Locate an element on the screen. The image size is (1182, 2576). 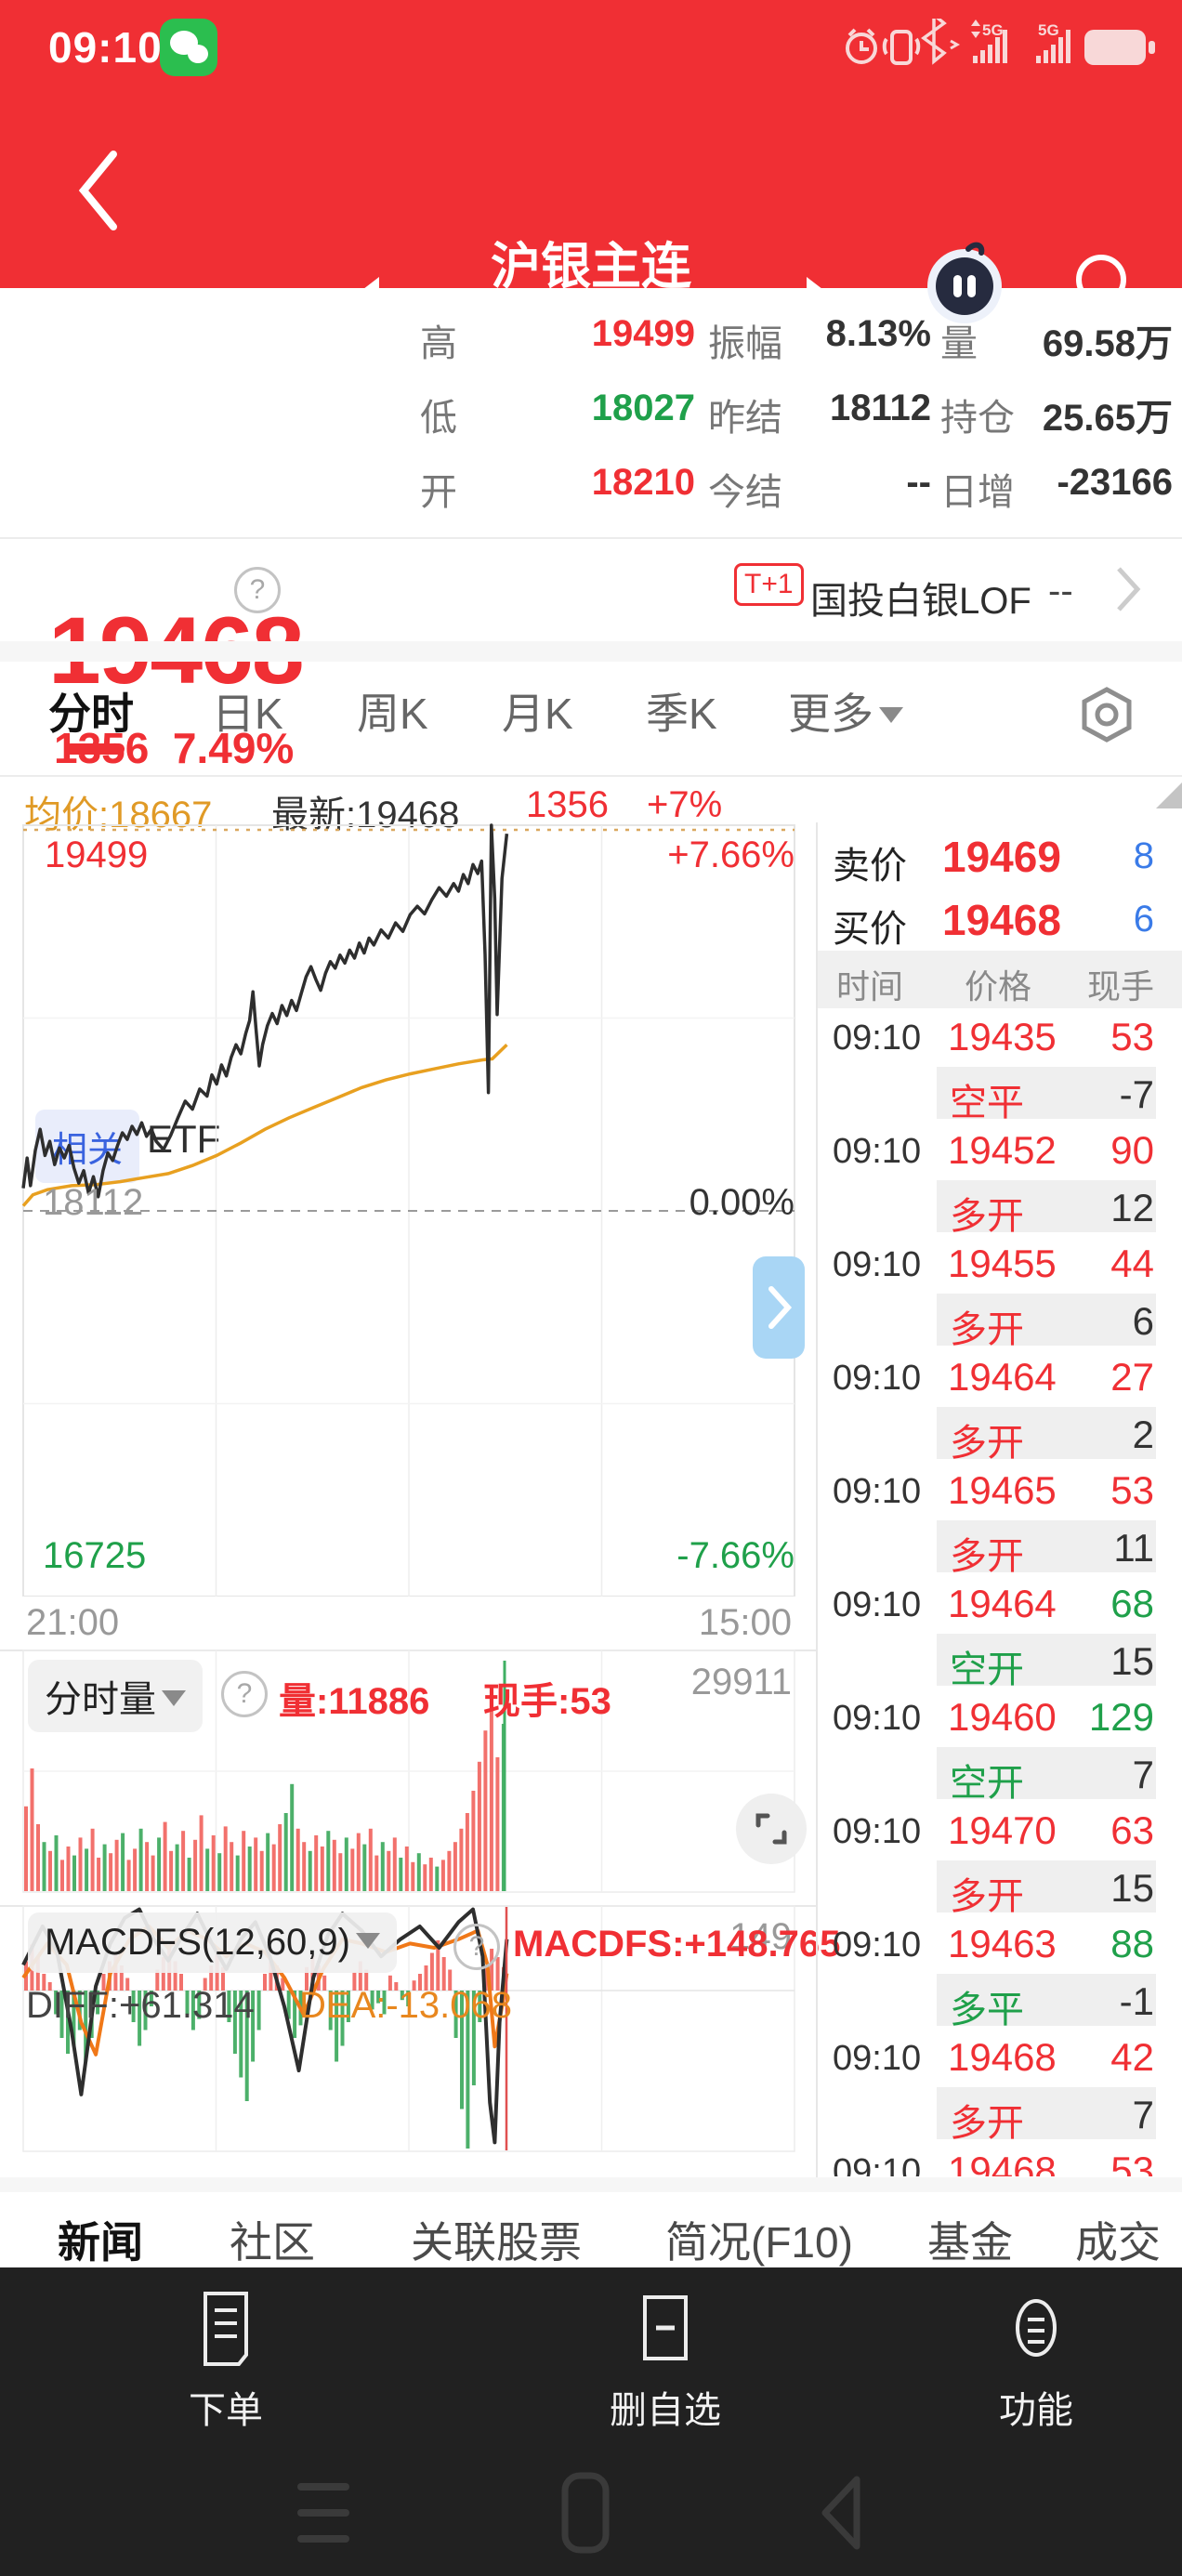
trade-price: 19468 is located at coordinates (1002, 2057).